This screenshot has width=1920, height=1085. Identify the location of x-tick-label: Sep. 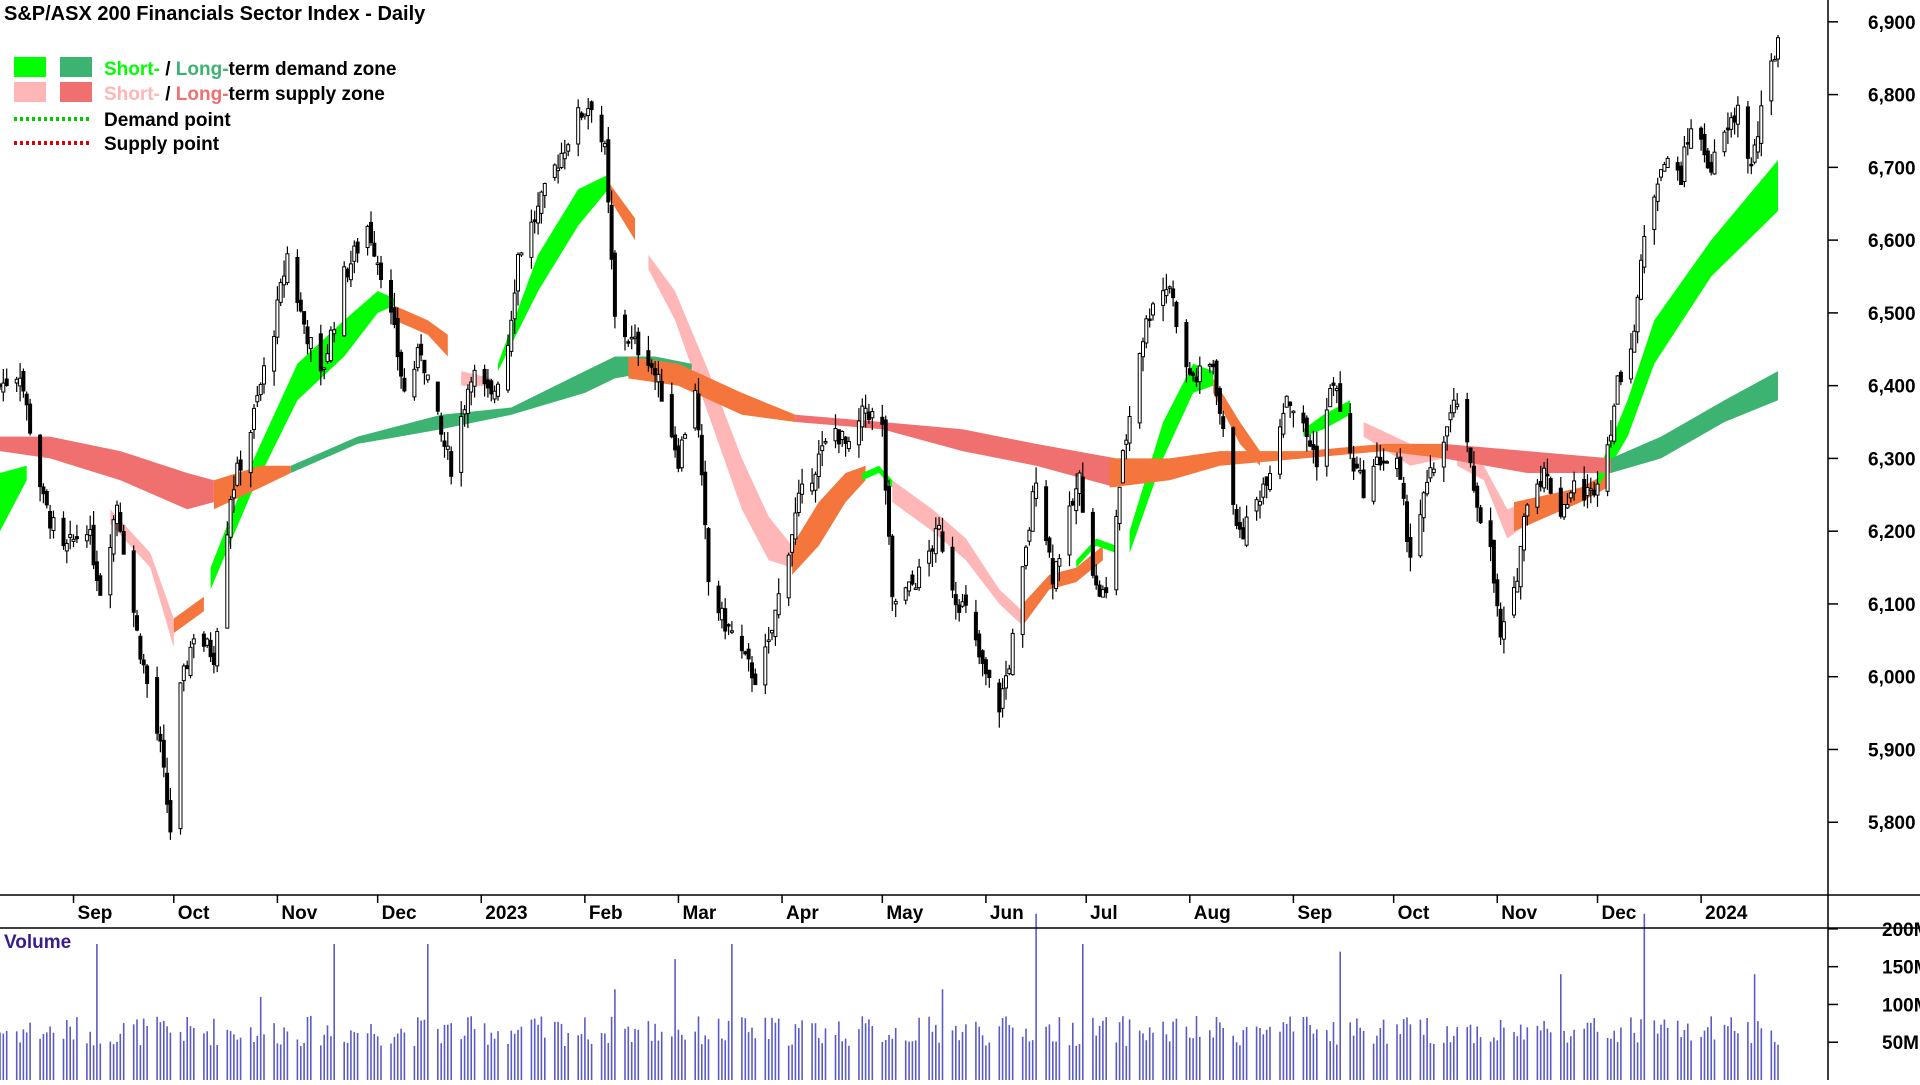
(95, 913).